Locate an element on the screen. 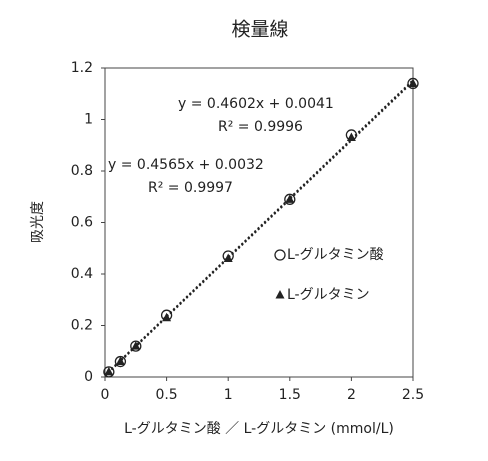 The width and height of the screenshot is (488, 461). y-tick-label: 1.2 is located at coordinates (82, 68).